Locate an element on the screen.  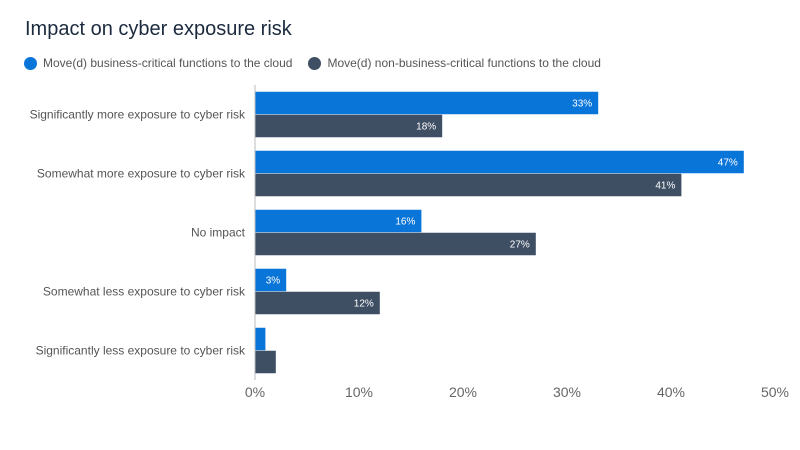
legend-swatch-business-critical is located at coordinates (30, 63).